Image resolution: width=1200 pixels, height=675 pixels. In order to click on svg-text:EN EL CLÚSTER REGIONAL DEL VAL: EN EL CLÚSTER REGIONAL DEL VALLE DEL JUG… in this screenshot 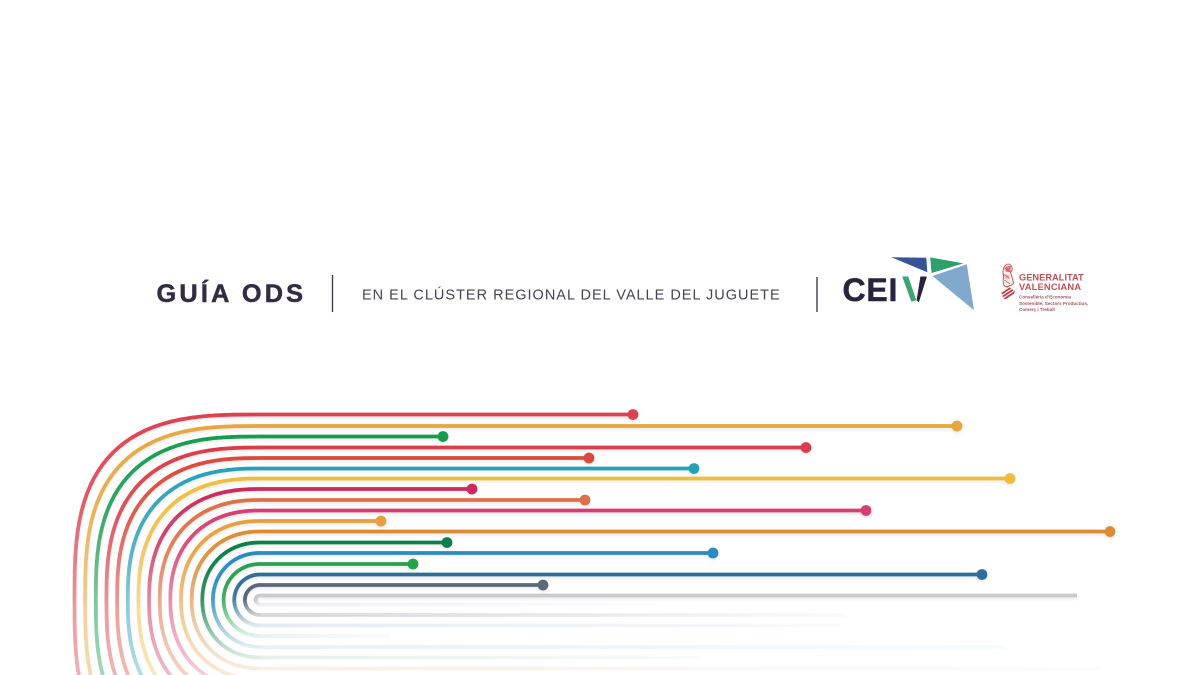, I will do `click(571, 295)`.